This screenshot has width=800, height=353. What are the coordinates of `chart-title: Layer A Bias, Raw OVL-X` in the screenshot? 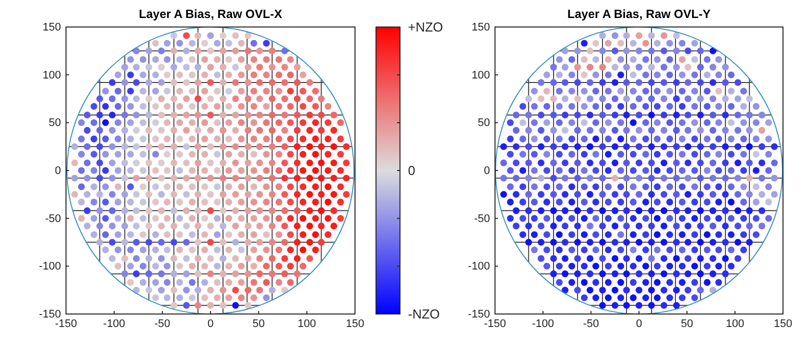 It's located at (210, 14).